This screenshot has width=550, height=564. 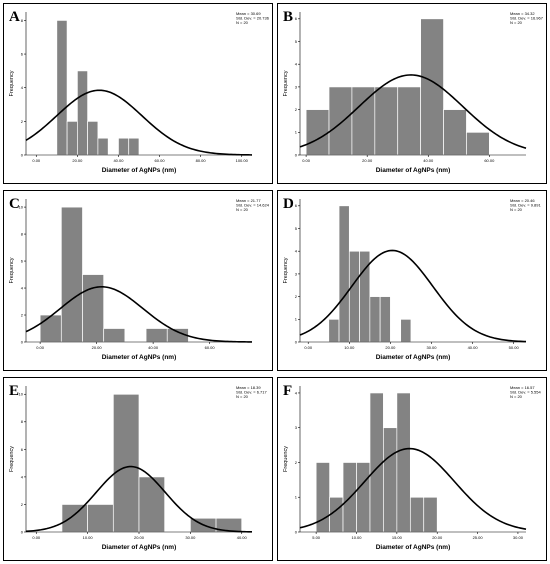 I want to click on stats-std-dev: Std. Dev. = 14.624, so click(x=253, y=205).